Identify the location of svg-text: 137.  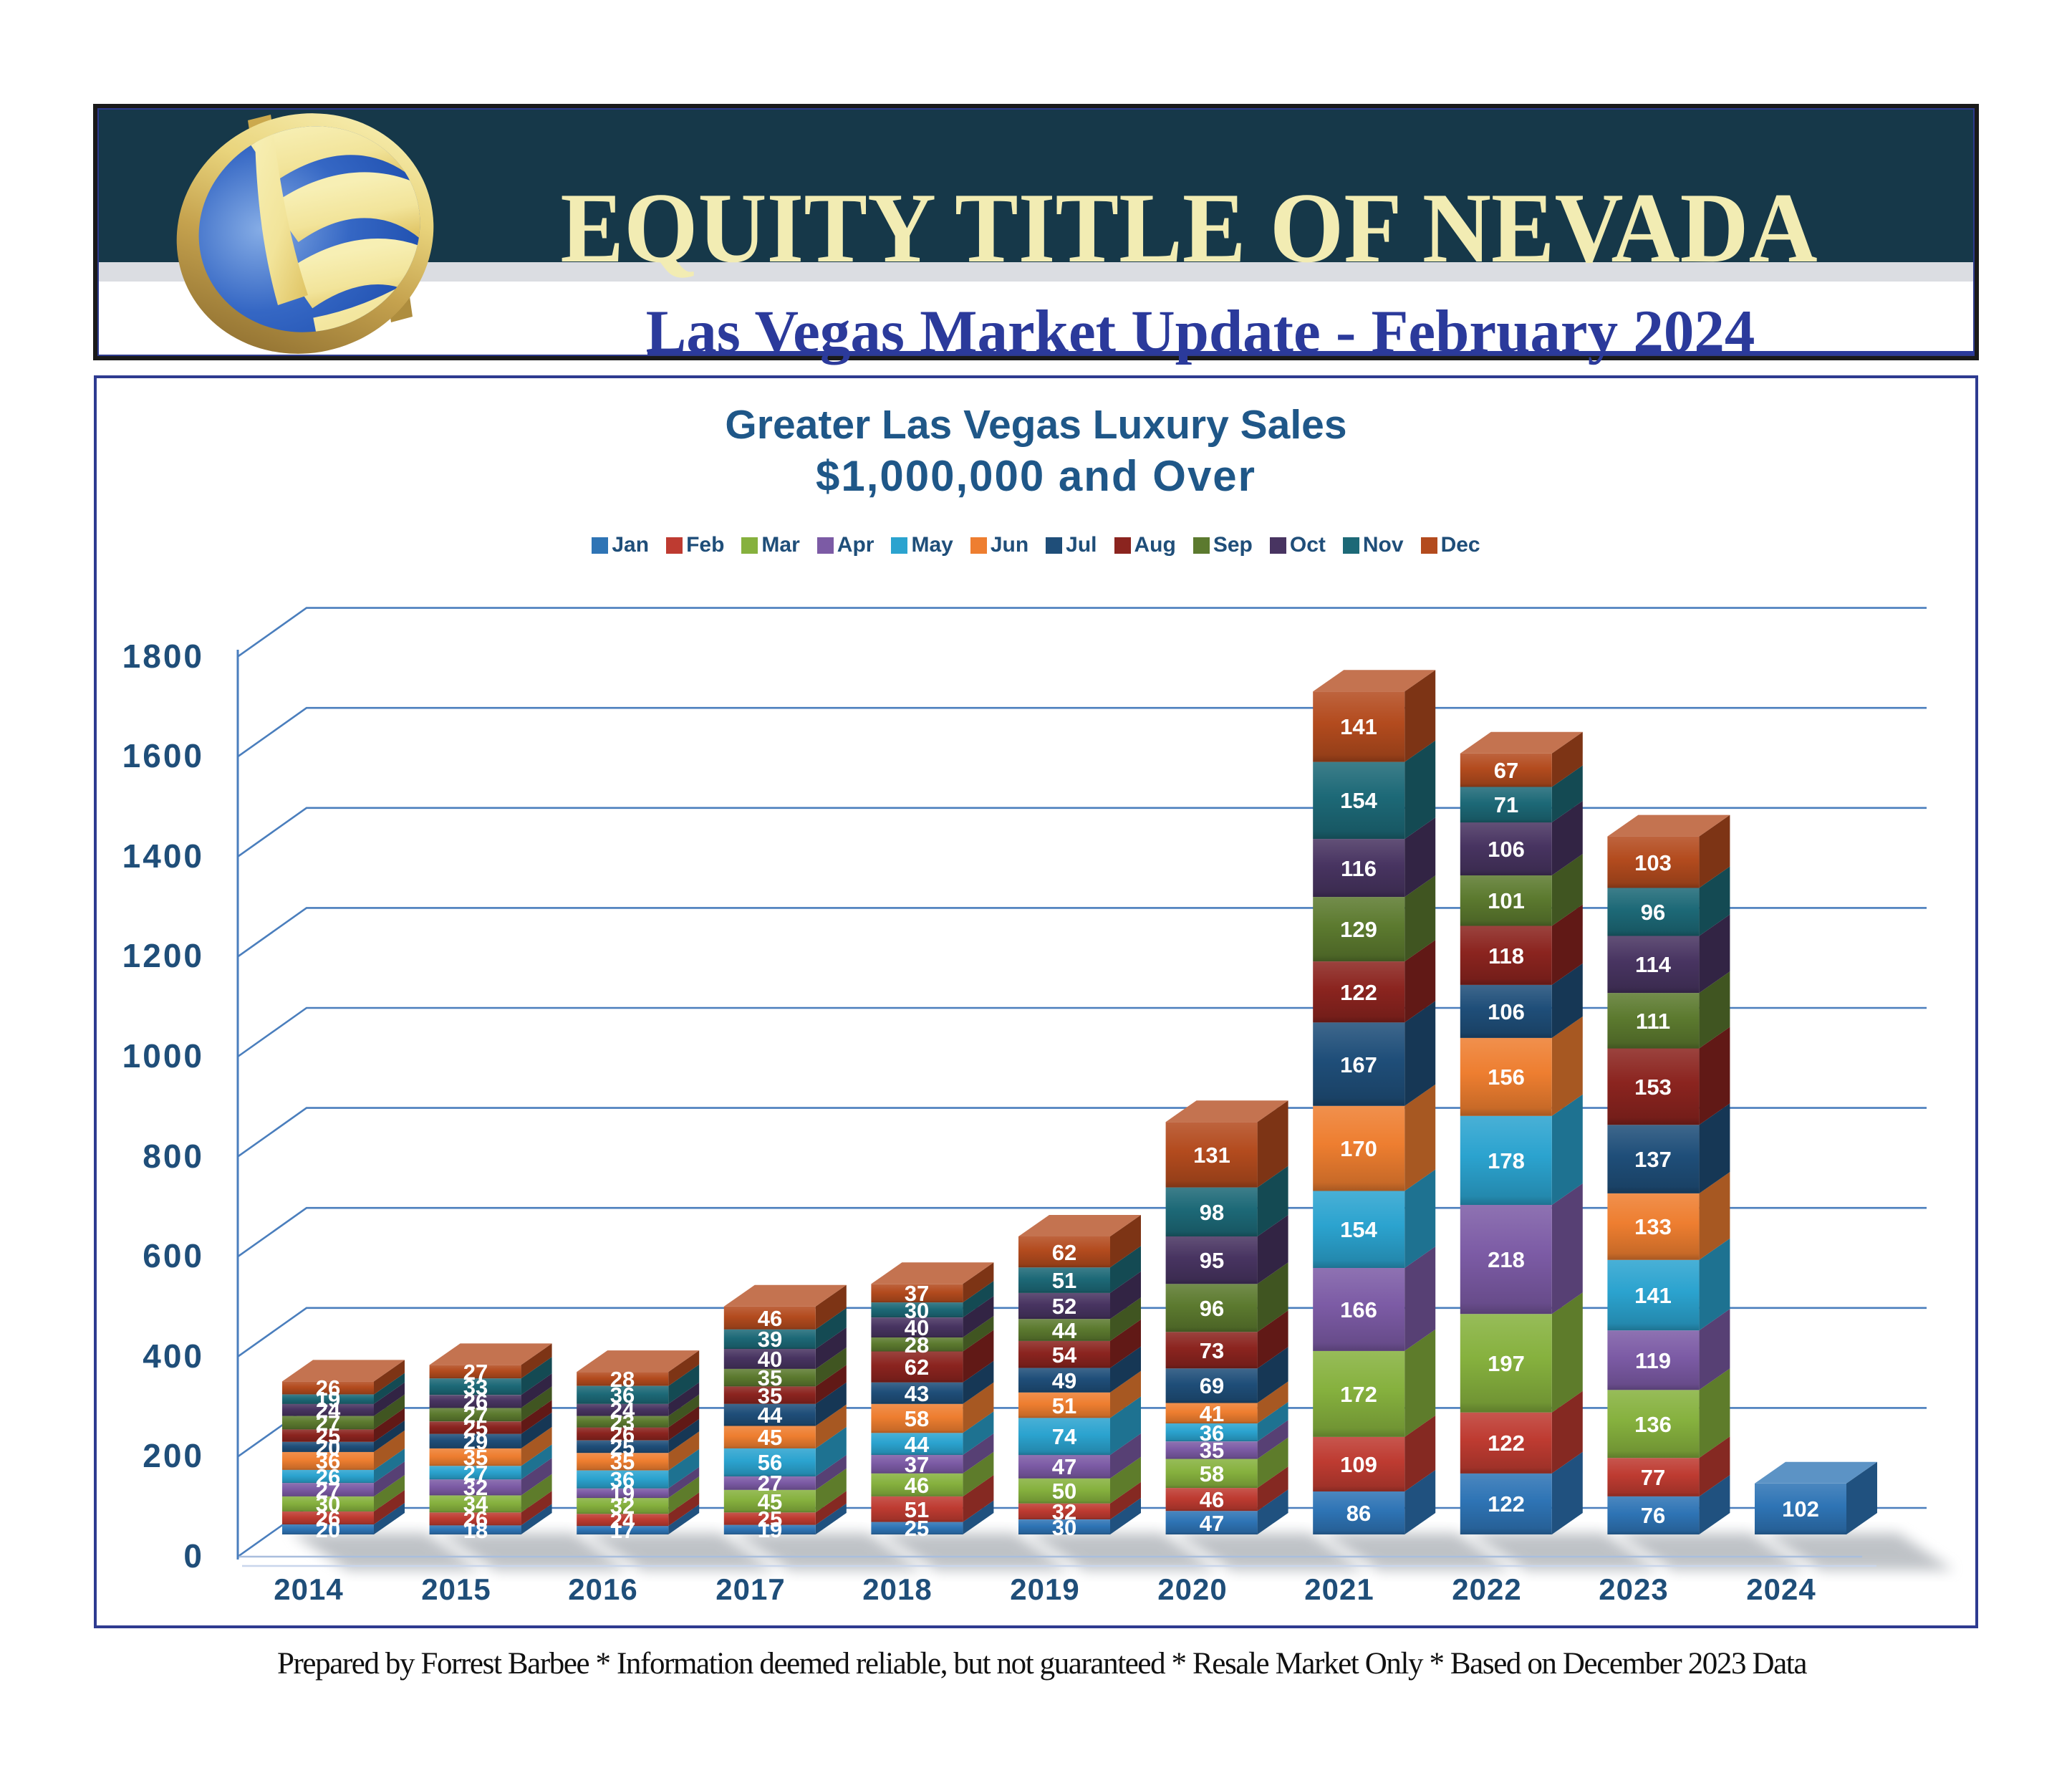
(1653, 1159).